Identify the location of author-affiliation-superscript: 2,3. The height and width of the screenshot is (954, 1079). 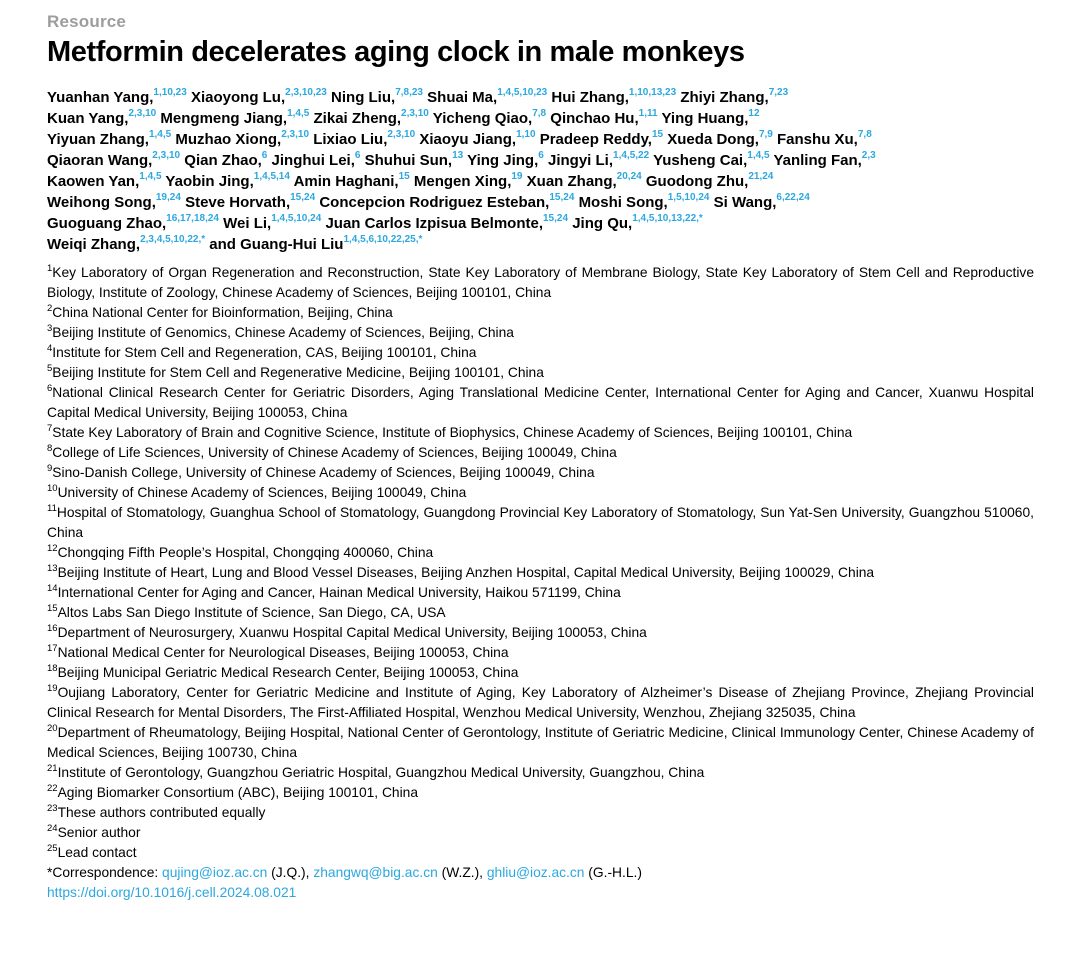
(868, 156).